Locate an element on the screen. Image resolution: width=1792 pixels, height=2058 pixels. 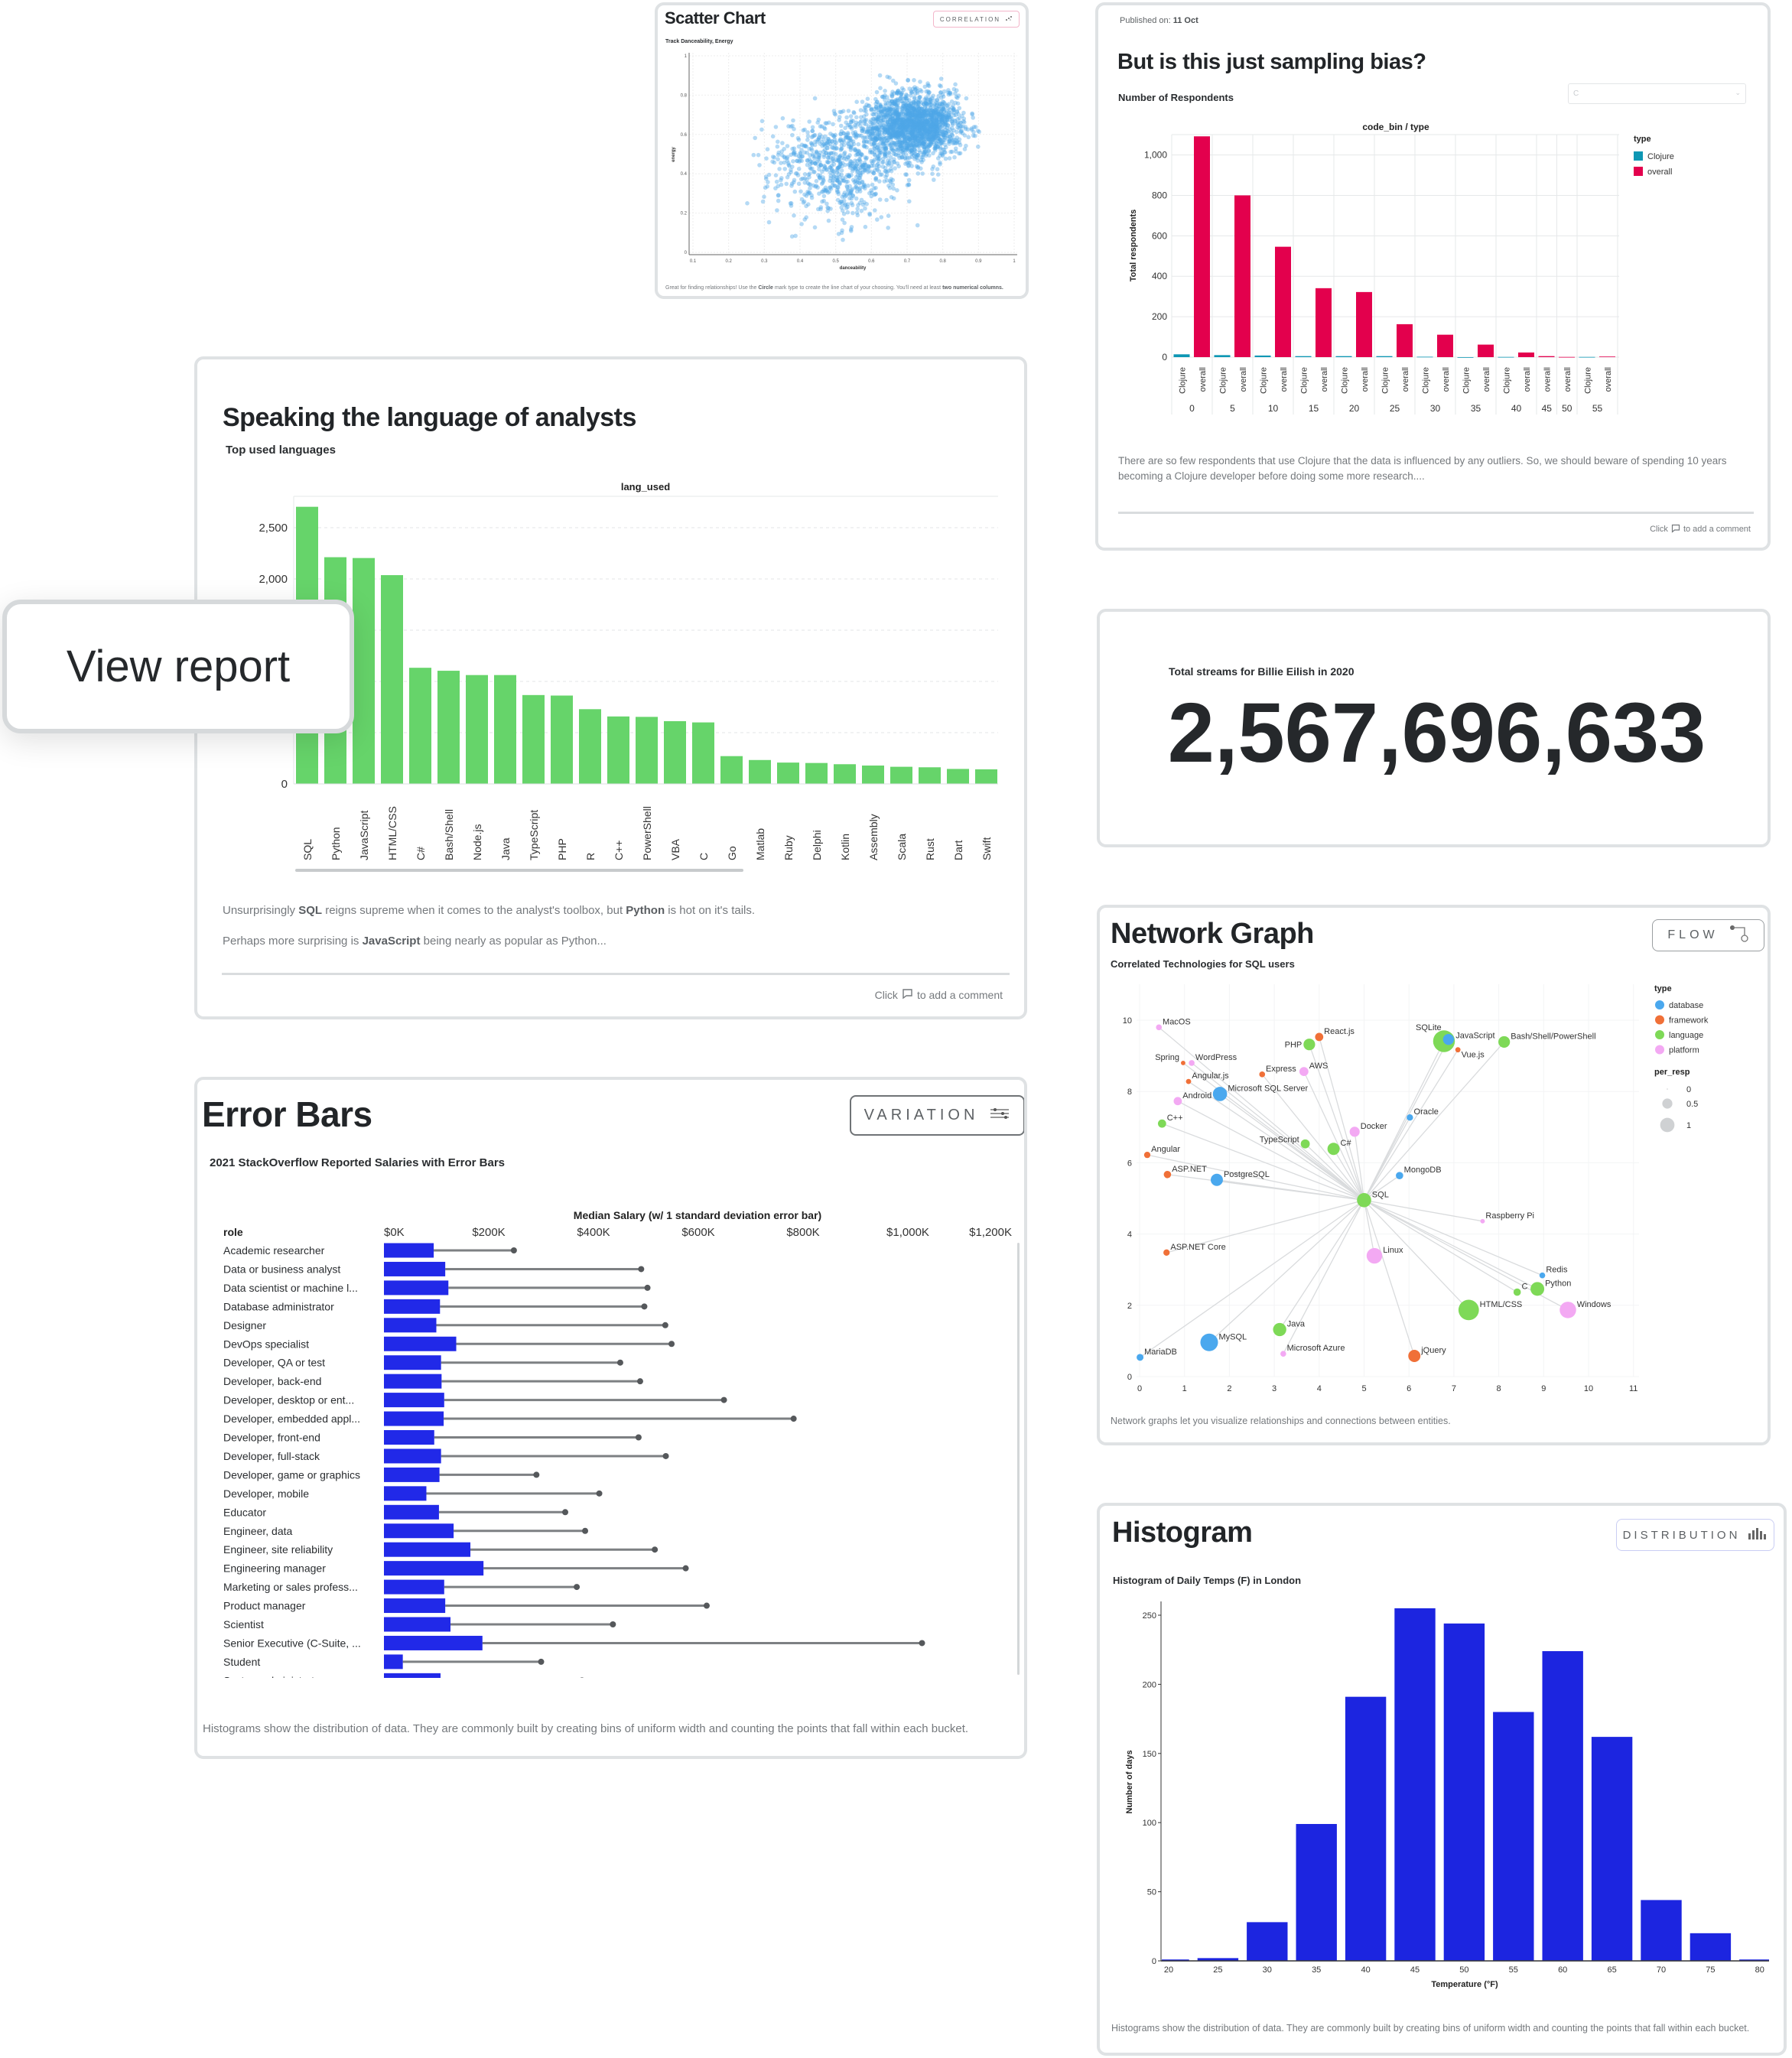
node-label: WordPress is located at coordinates (1216, 1057).